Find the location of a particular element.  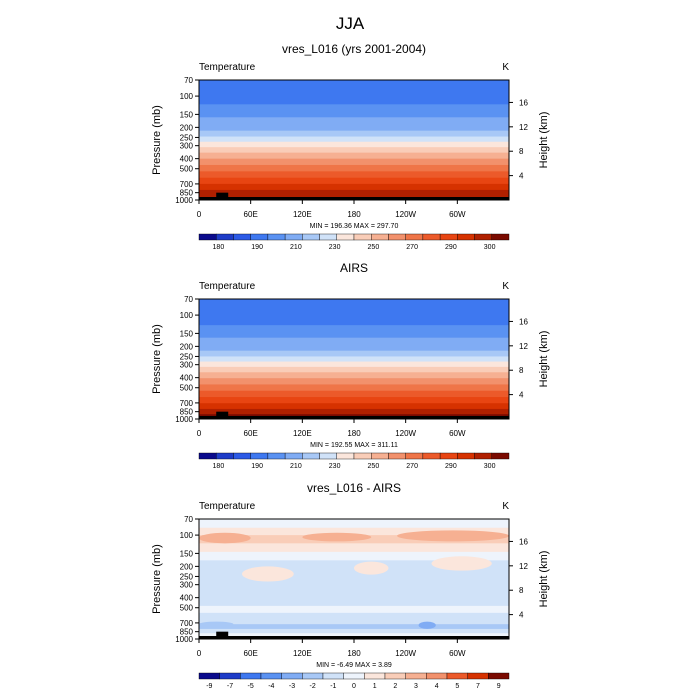

y-tick-label: 500 is located at coordinates (187, 169).